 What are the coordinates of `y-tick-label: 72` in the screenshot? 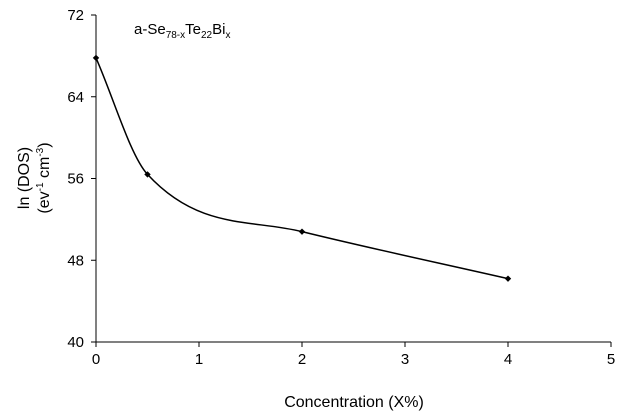 It's located at (75, 15).